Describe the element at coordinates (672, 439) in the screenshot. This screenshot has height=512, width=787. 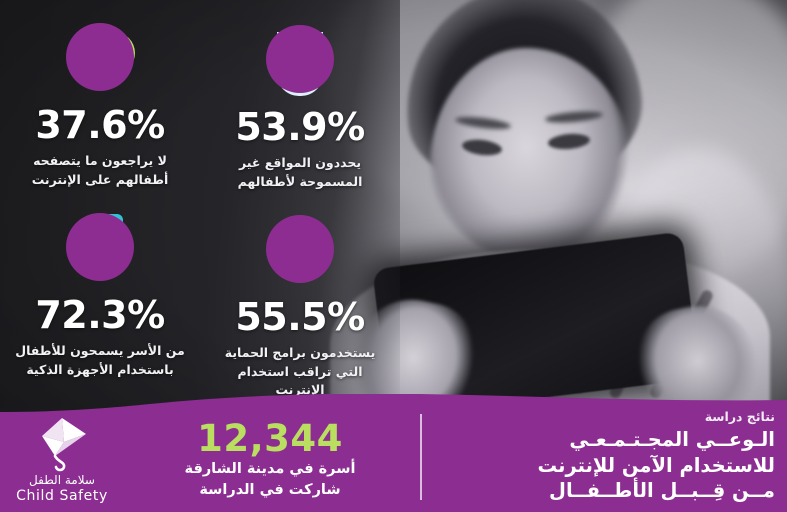
I see `study-title-line-1: الـوعــي المجـتـمـعـي` at that location.